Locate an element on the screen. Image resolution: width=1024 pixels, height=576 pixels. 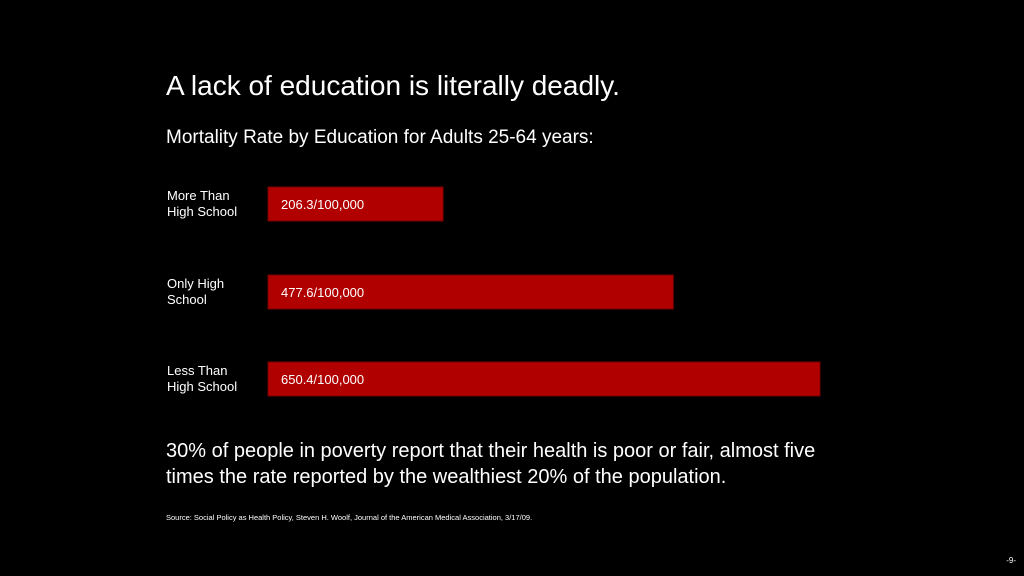
category-label: More Than High School is located at coordinates (202, 203).